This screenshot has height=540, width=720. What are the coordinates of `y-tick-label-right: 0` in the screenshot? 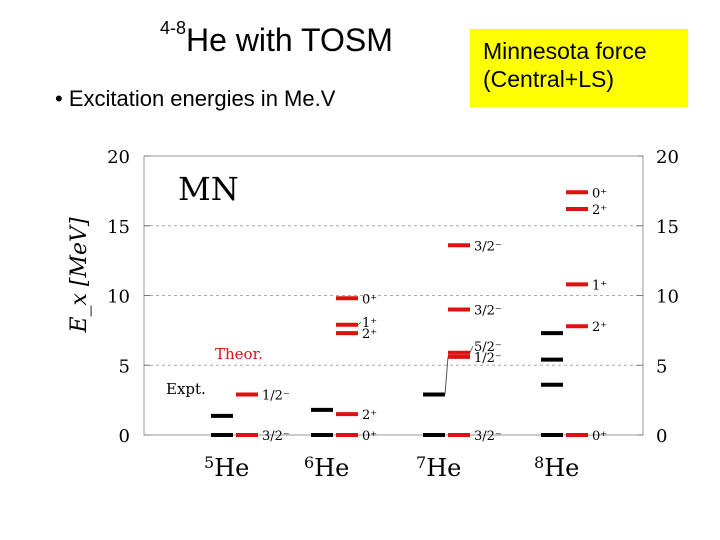 It's located at (661, 436).